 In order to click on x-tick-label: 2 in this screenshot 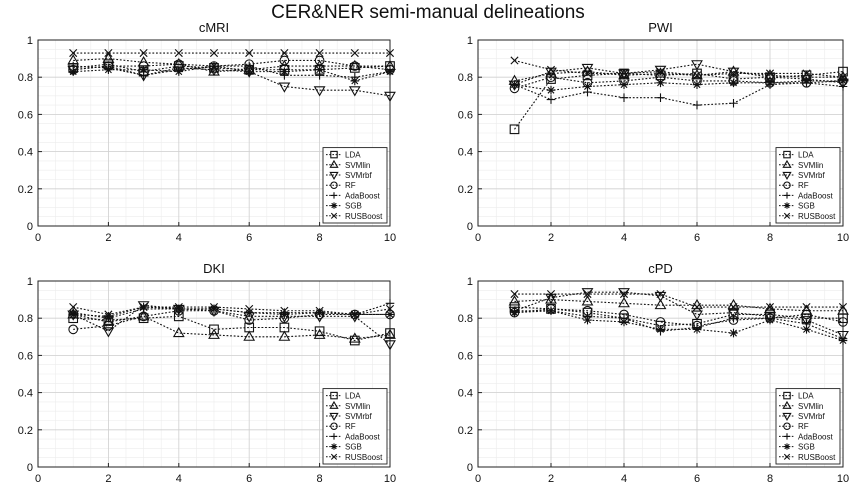, I will do `click(108, 238)`.